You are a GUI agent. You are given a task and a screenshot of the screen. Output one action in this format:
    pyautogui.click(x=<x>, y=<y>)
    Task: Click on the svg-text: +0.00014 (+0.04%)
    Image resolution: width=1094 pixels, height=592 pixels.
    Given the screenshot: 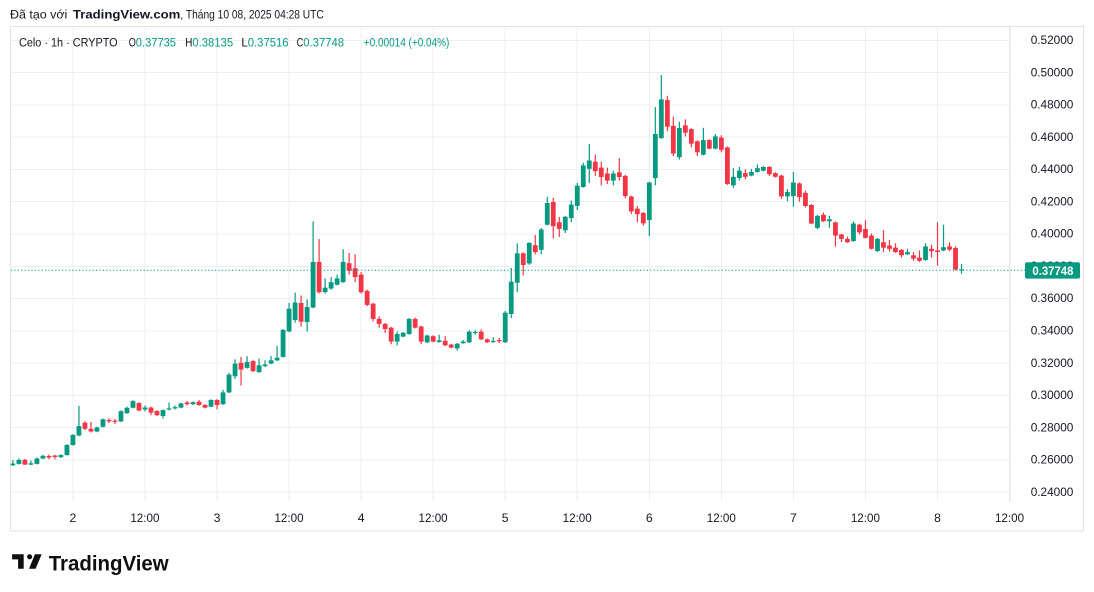 What is the action you would take?
    pyautogui.click(x=407, y=43)
    